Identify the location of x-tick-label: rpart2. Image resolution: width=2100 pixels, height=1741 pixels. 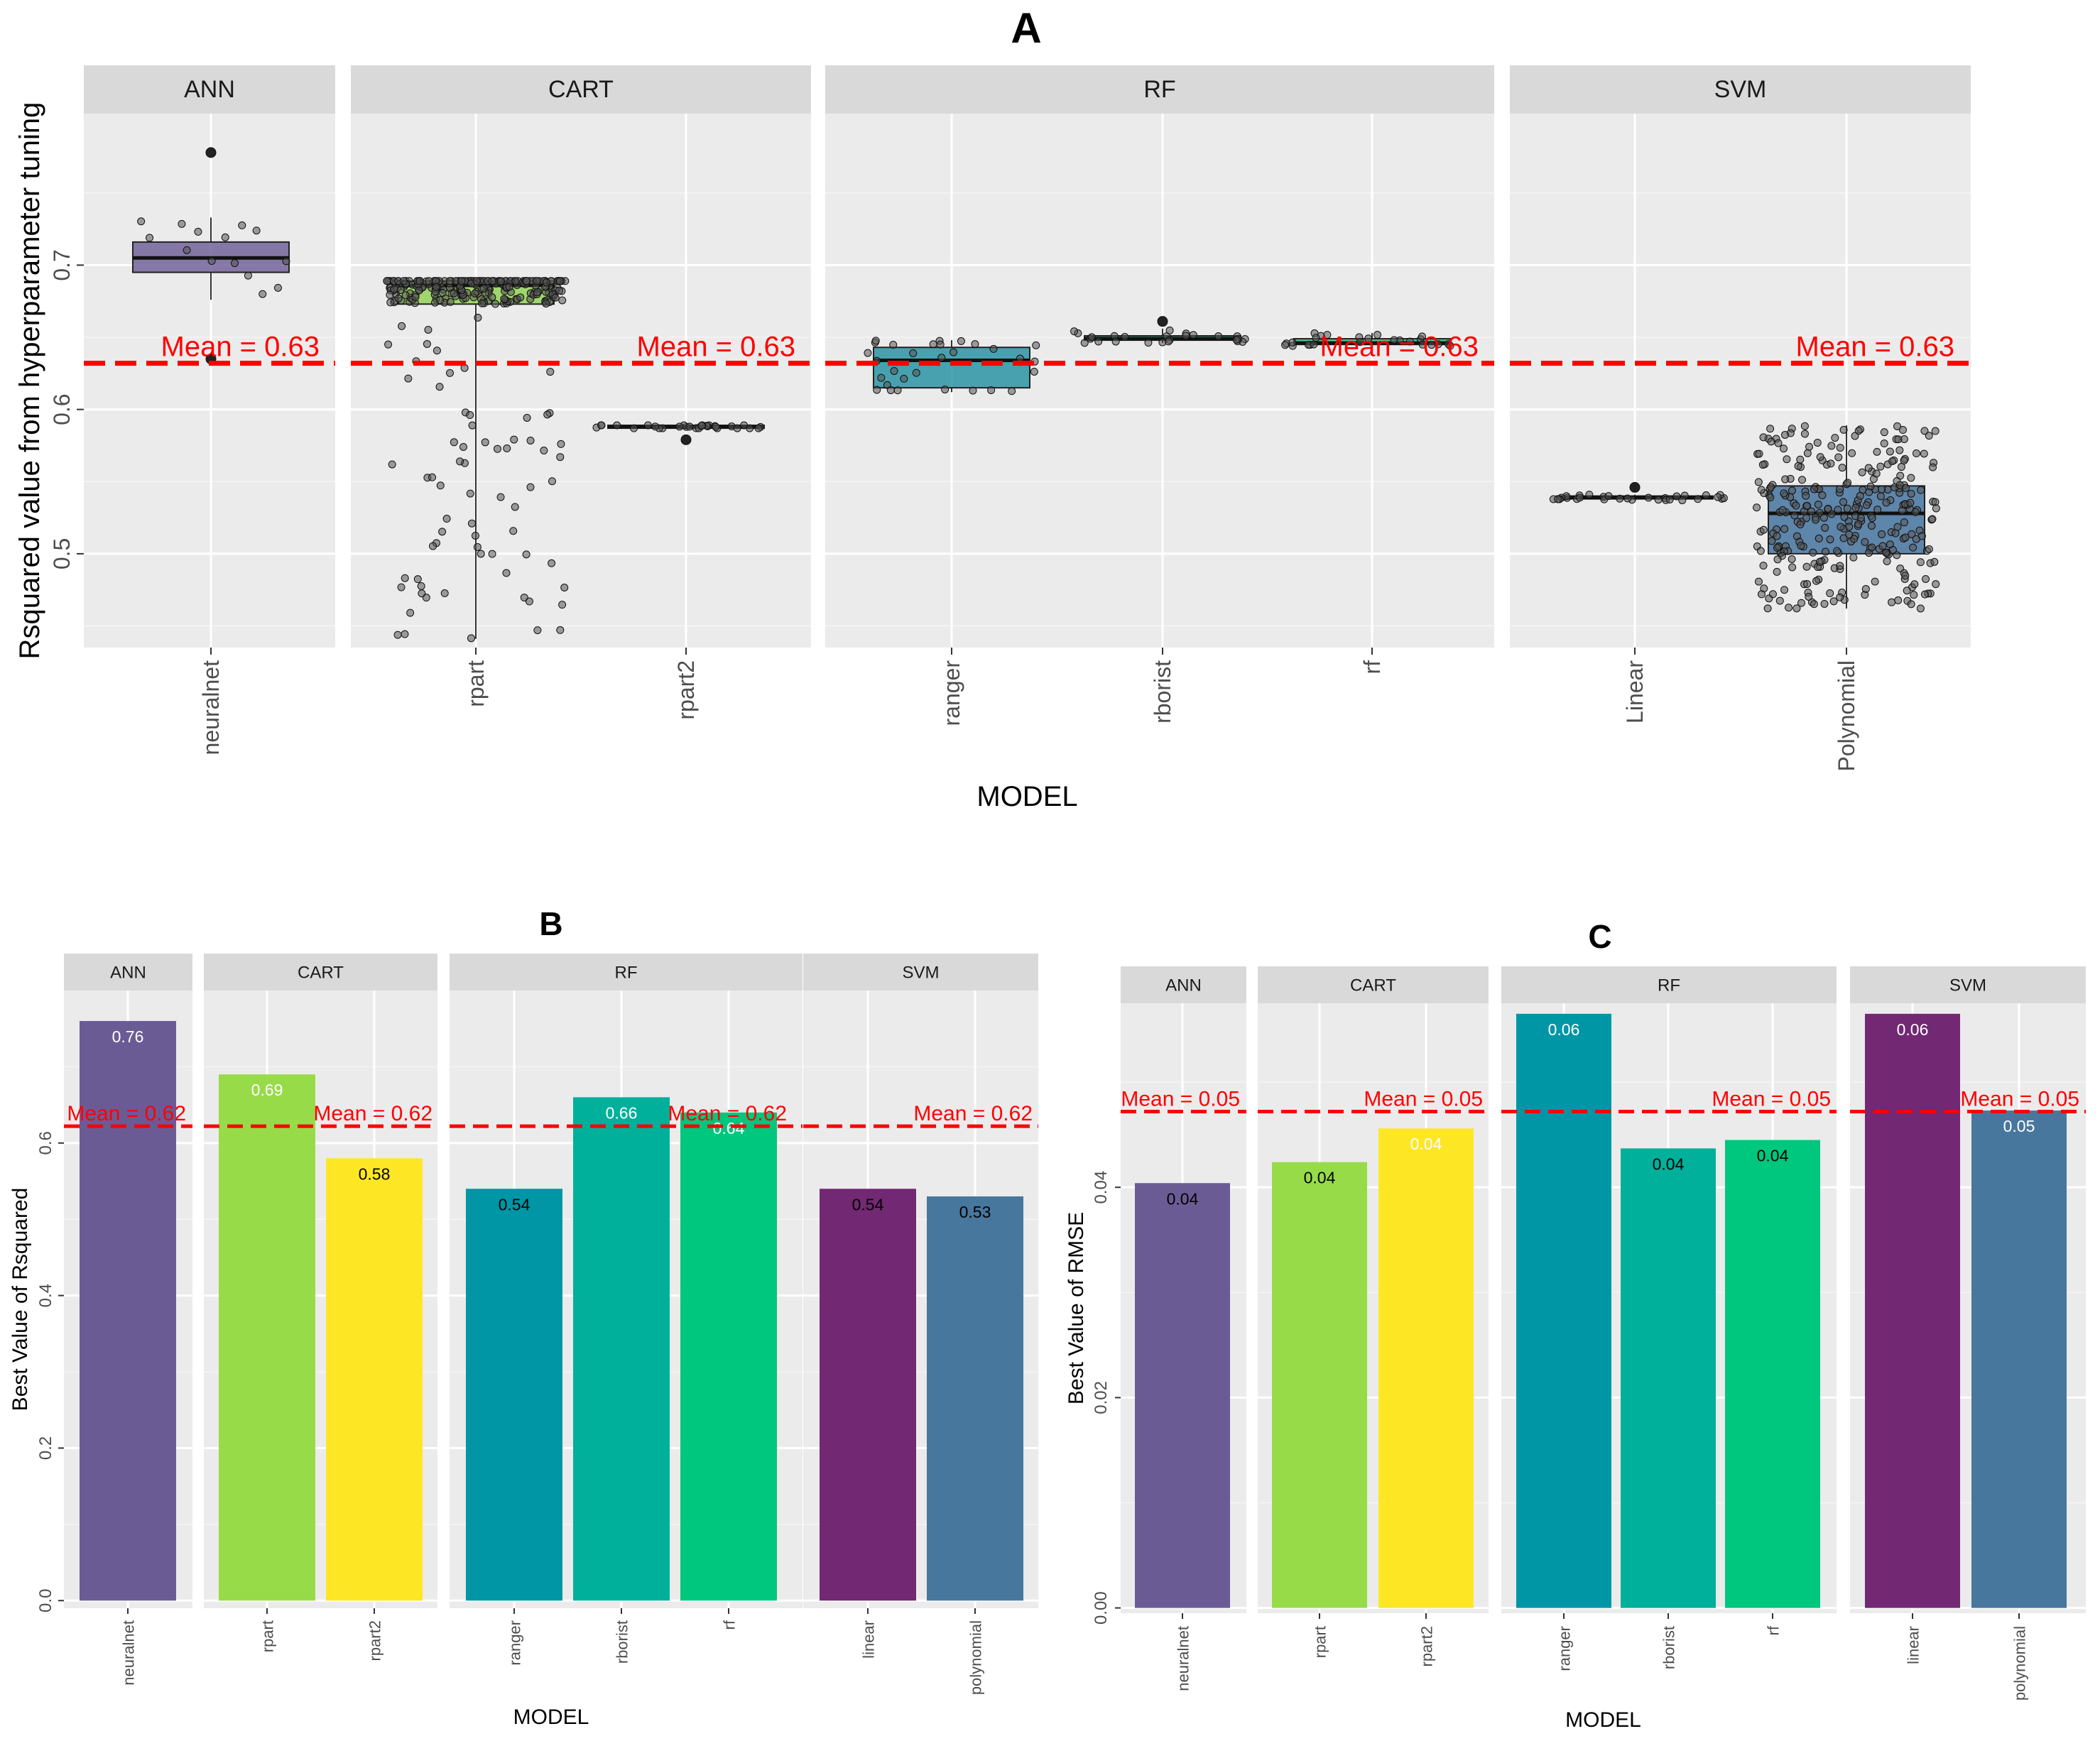
(374, 1640).